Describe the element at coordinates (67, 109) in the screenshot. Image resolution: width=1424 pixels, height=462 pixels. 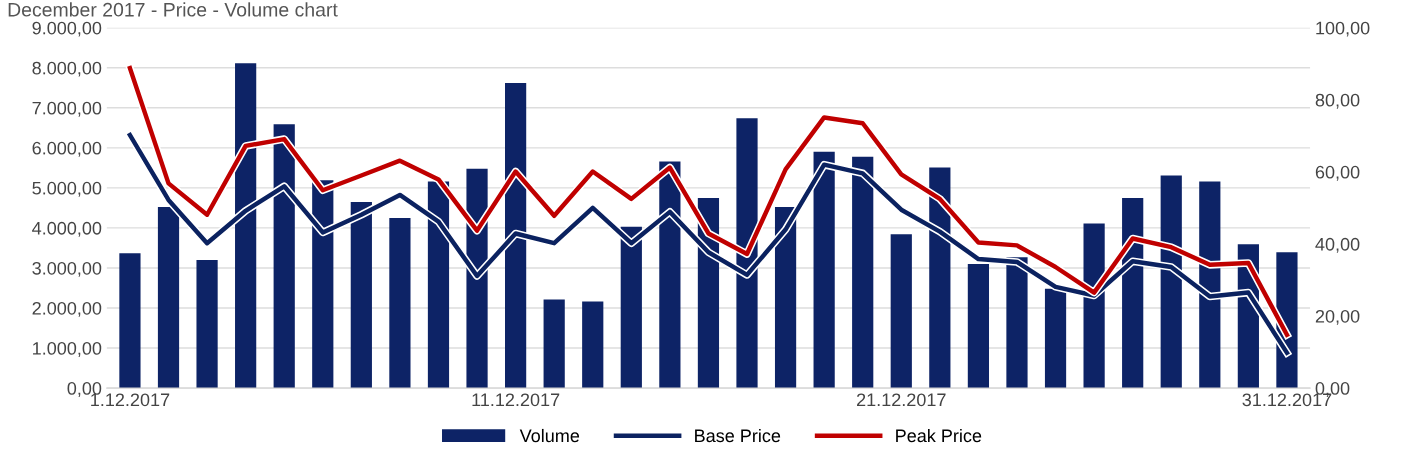
I see `y-tick-label: 7.000,00` at that location.